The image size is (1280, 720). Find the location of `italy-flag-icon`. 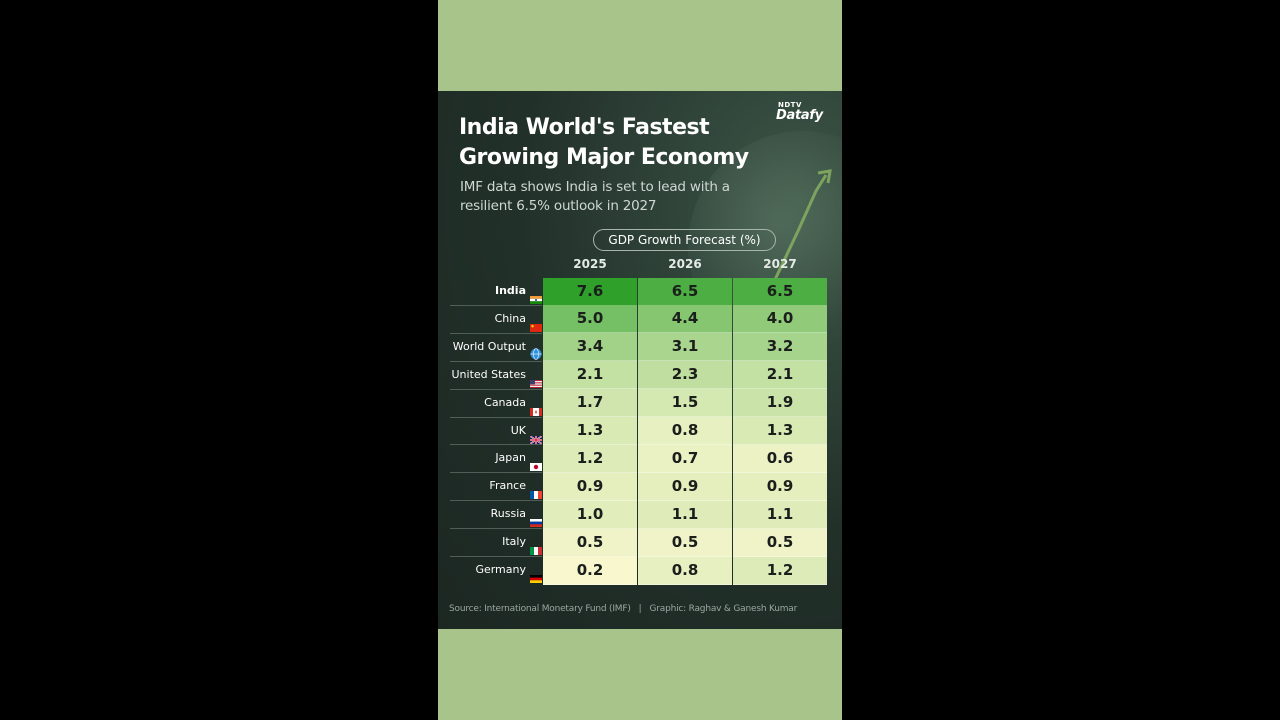

italy-flag-icon is located at coordinates (536, 547).